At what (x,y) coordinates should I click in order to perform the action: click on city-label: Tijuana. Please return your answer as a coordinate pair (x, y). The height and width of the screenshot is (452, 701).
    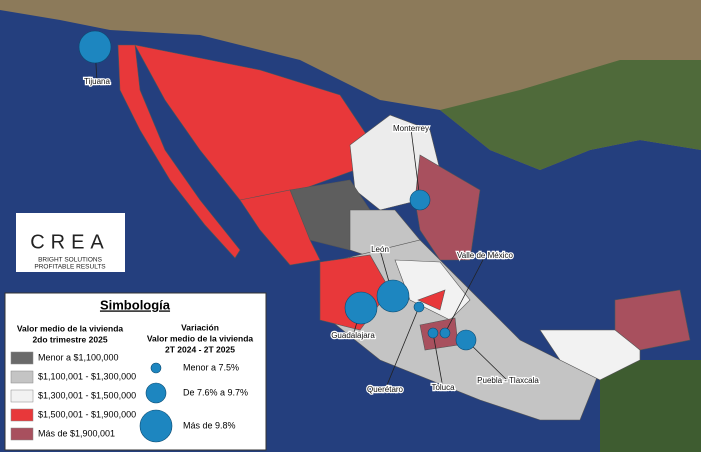
    Looking at the image, I should click on (97, 81).